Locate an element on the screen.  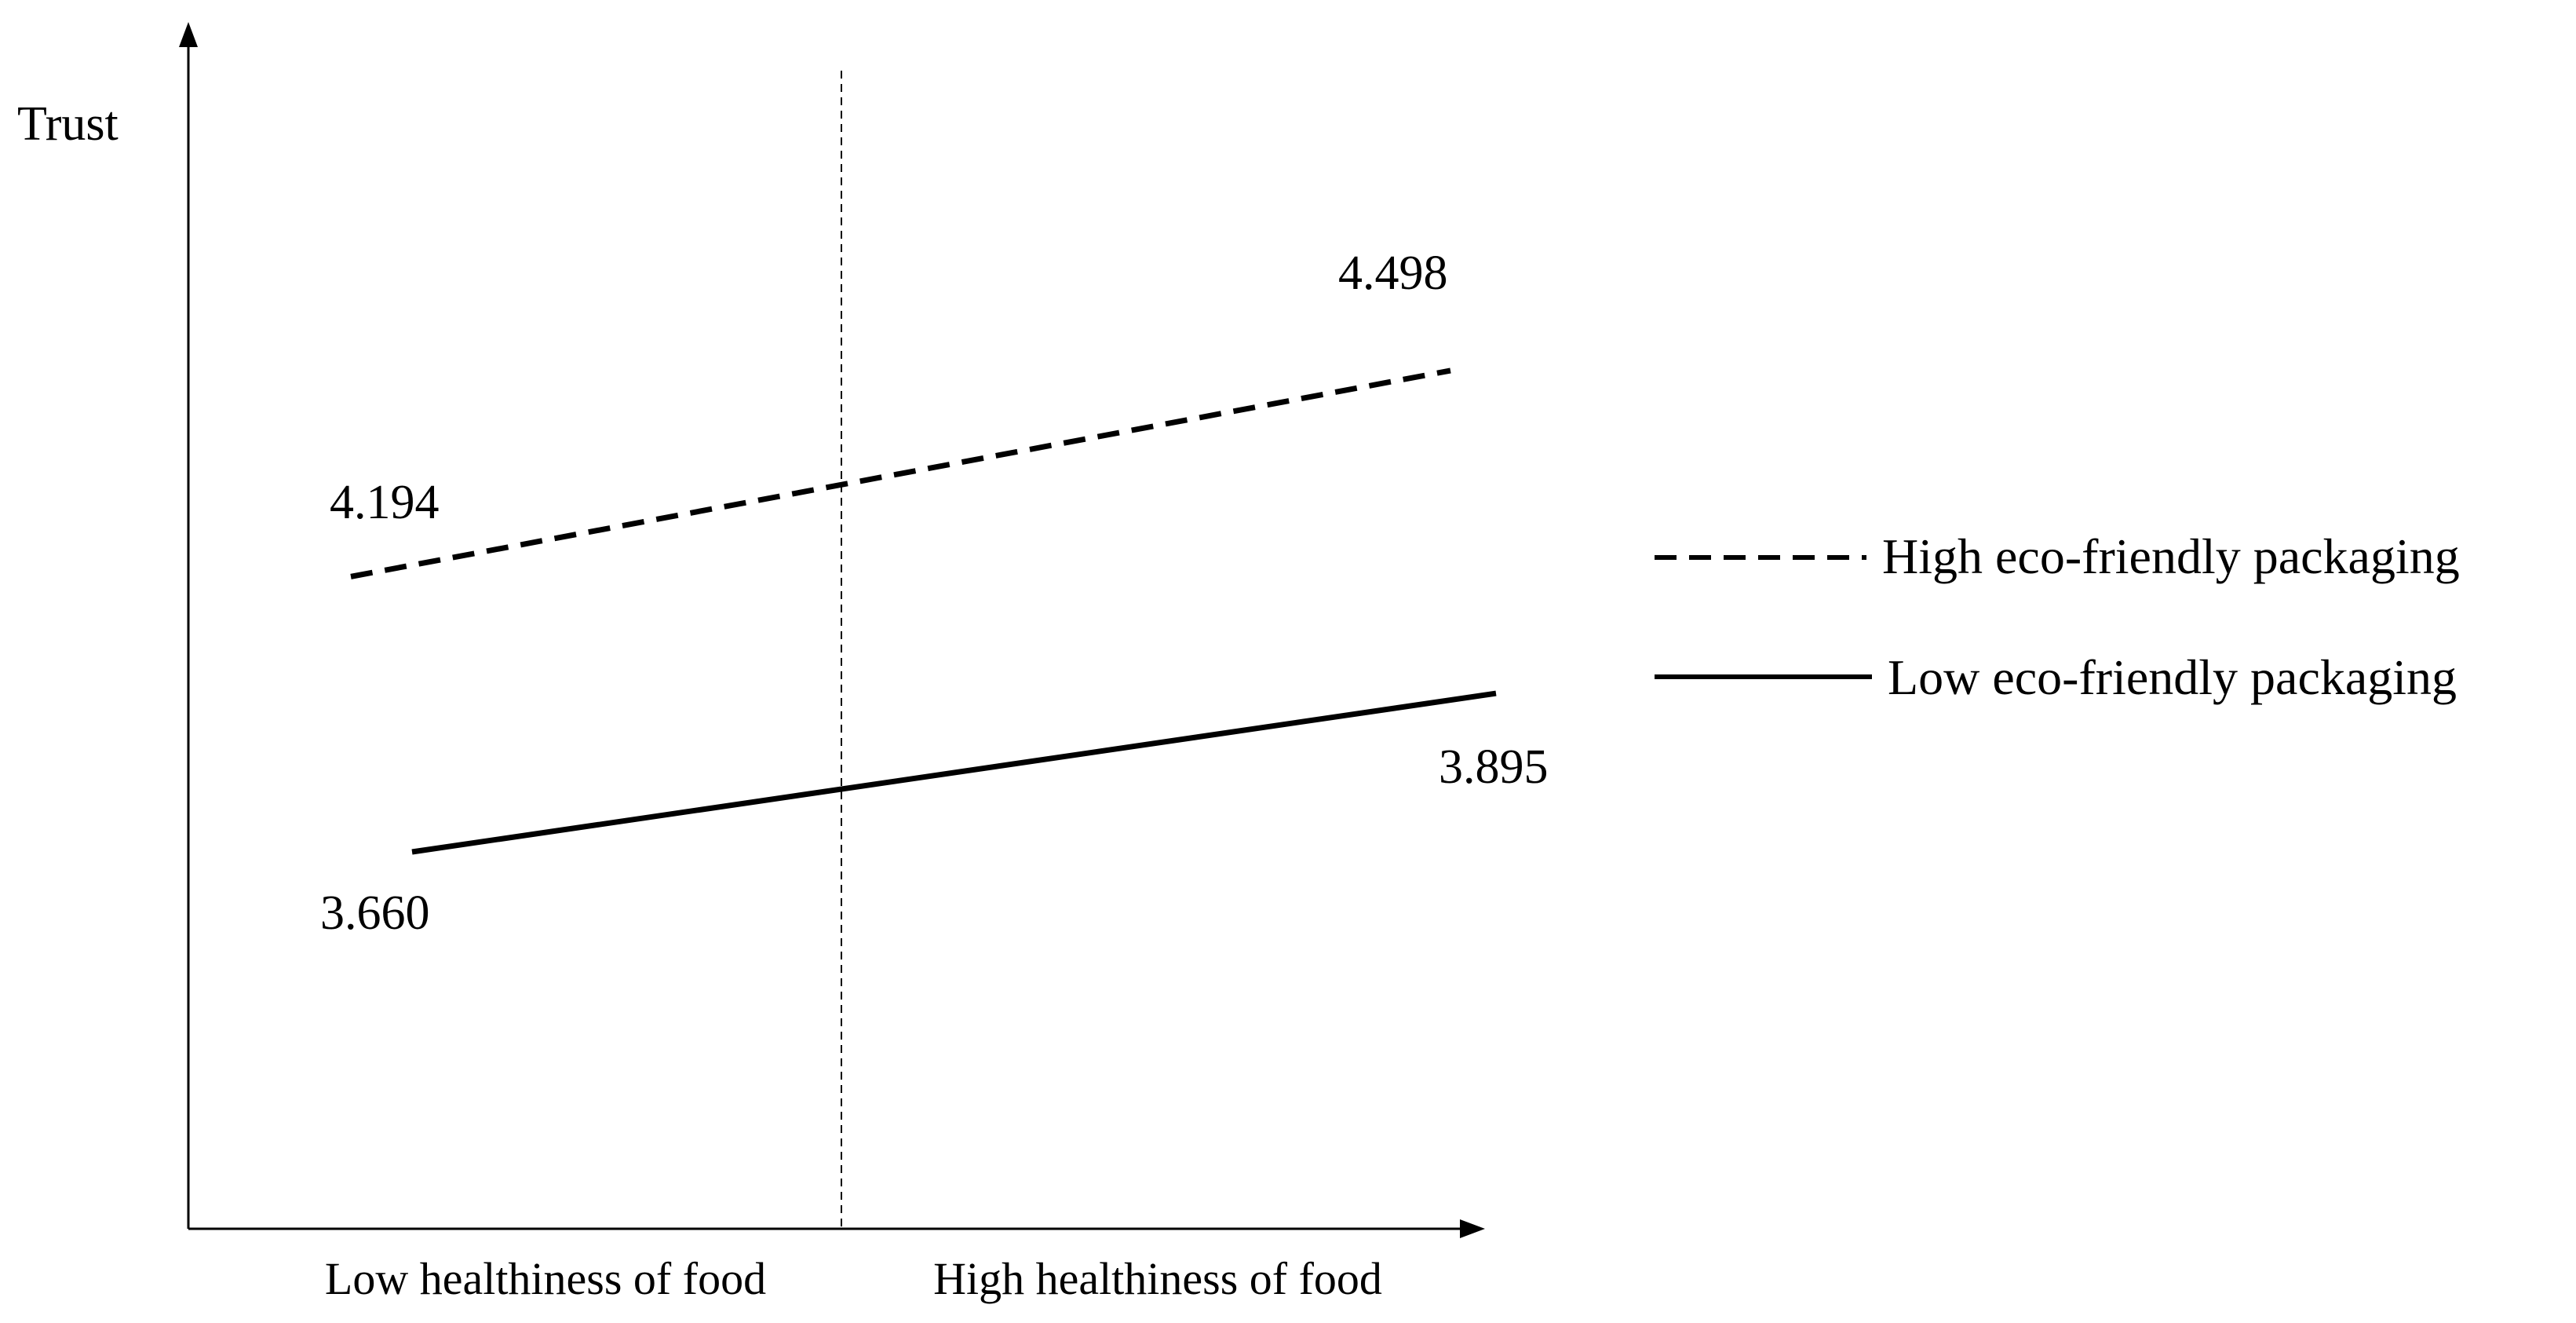
y-axis-arrow-icon is located at coordinates (188, 34).